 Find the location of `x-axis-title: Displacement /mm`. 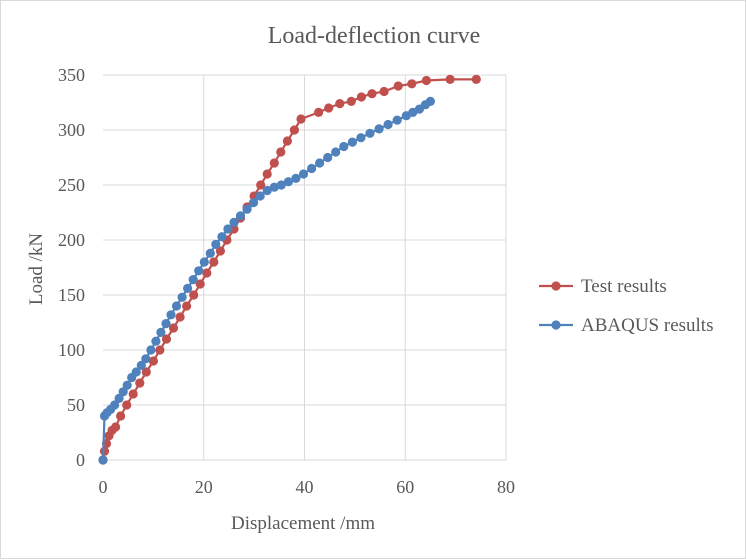

x-axis-title: Displacement /mm is located at coordinates (303, 523).